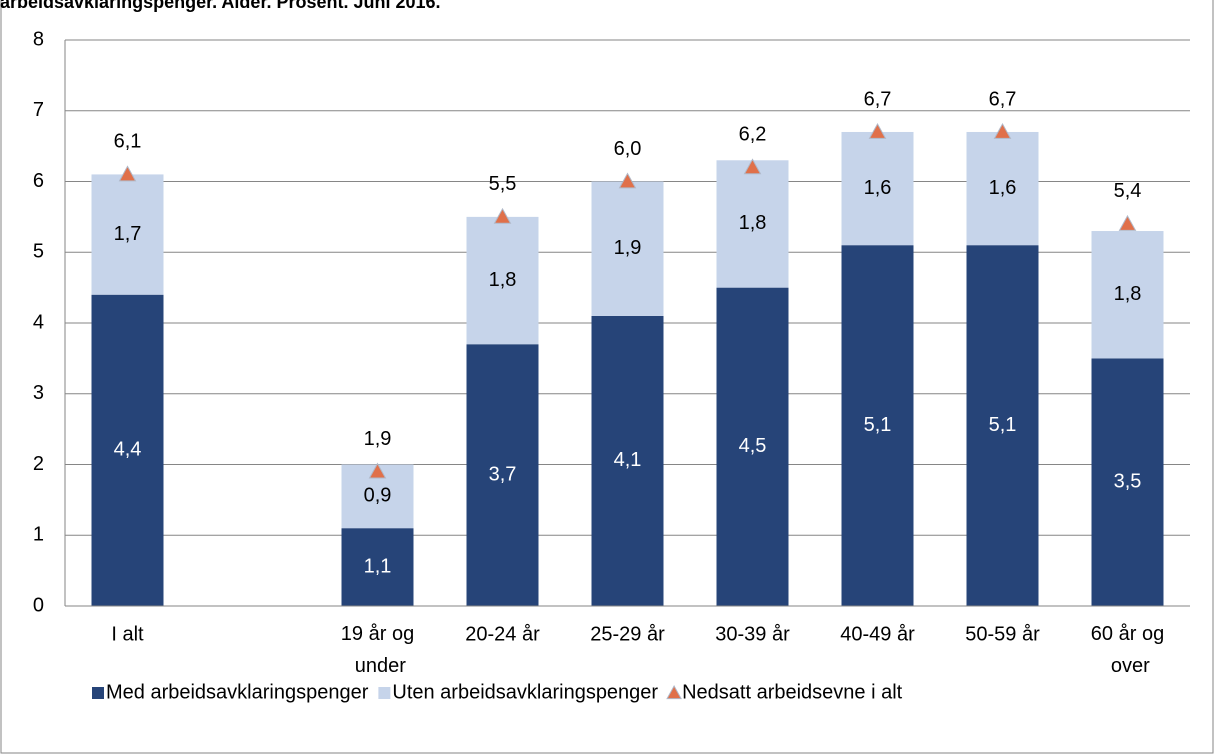  What do you see at coordinates (38, 39) in the screenshot?
I see `y-tick-label: 8` at bounding box center [38, 39].